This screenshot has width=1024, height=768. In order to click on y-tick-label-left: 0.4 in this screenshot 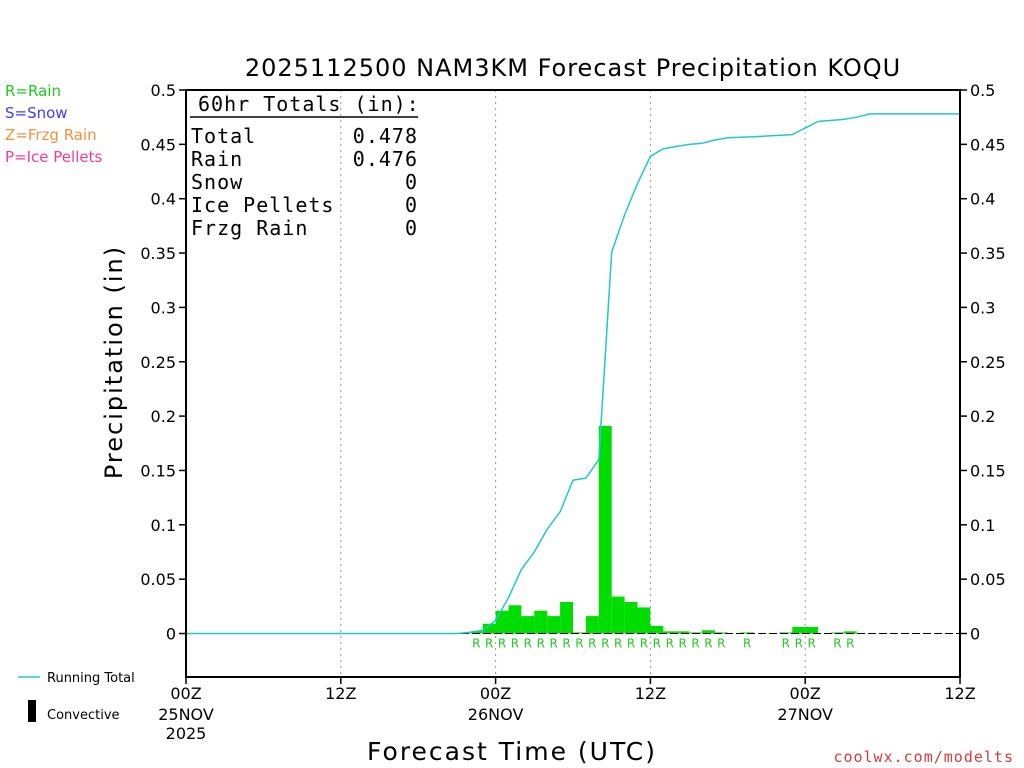, I will do `click(163, 199)`.